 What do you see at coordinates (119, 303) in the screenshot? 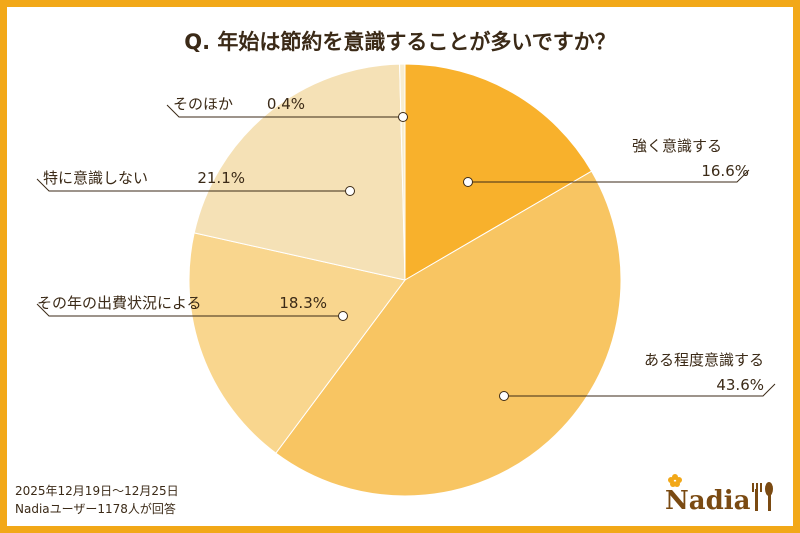
I see `slice-label: その年の出費状況による` at bounding box center [119, 303].